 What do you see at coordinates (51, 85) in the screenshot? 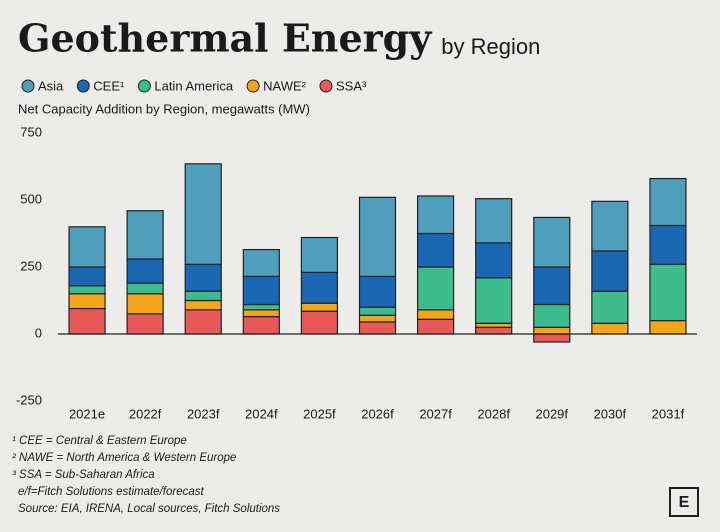
I see `legend-label: Asia` at bounding box center [51, 85].